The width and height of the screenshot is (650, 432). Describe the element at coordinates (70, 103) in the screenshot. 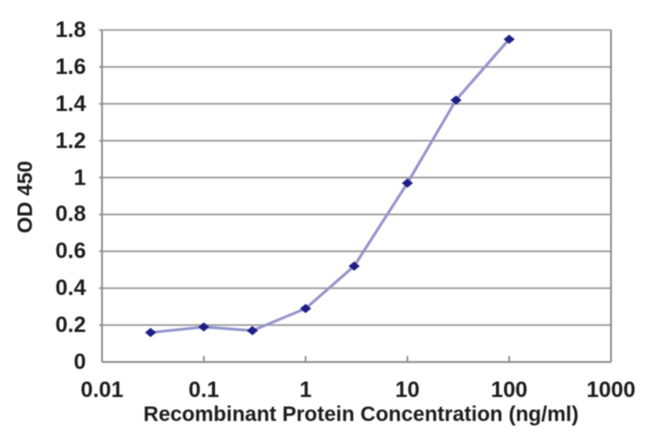

I see `y-tick-label: 1.4` at that location.